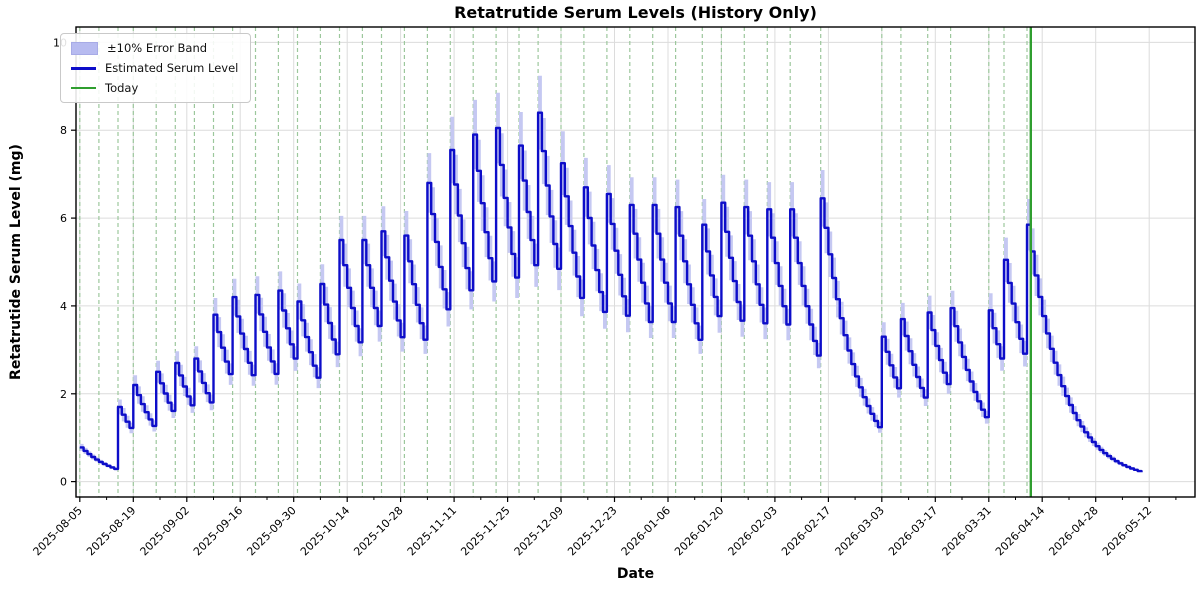  What do you see at coordinates (699, 531) in the screenshot?
I see `svg-text: 2026-01-20` at bounding box center [699, 531].